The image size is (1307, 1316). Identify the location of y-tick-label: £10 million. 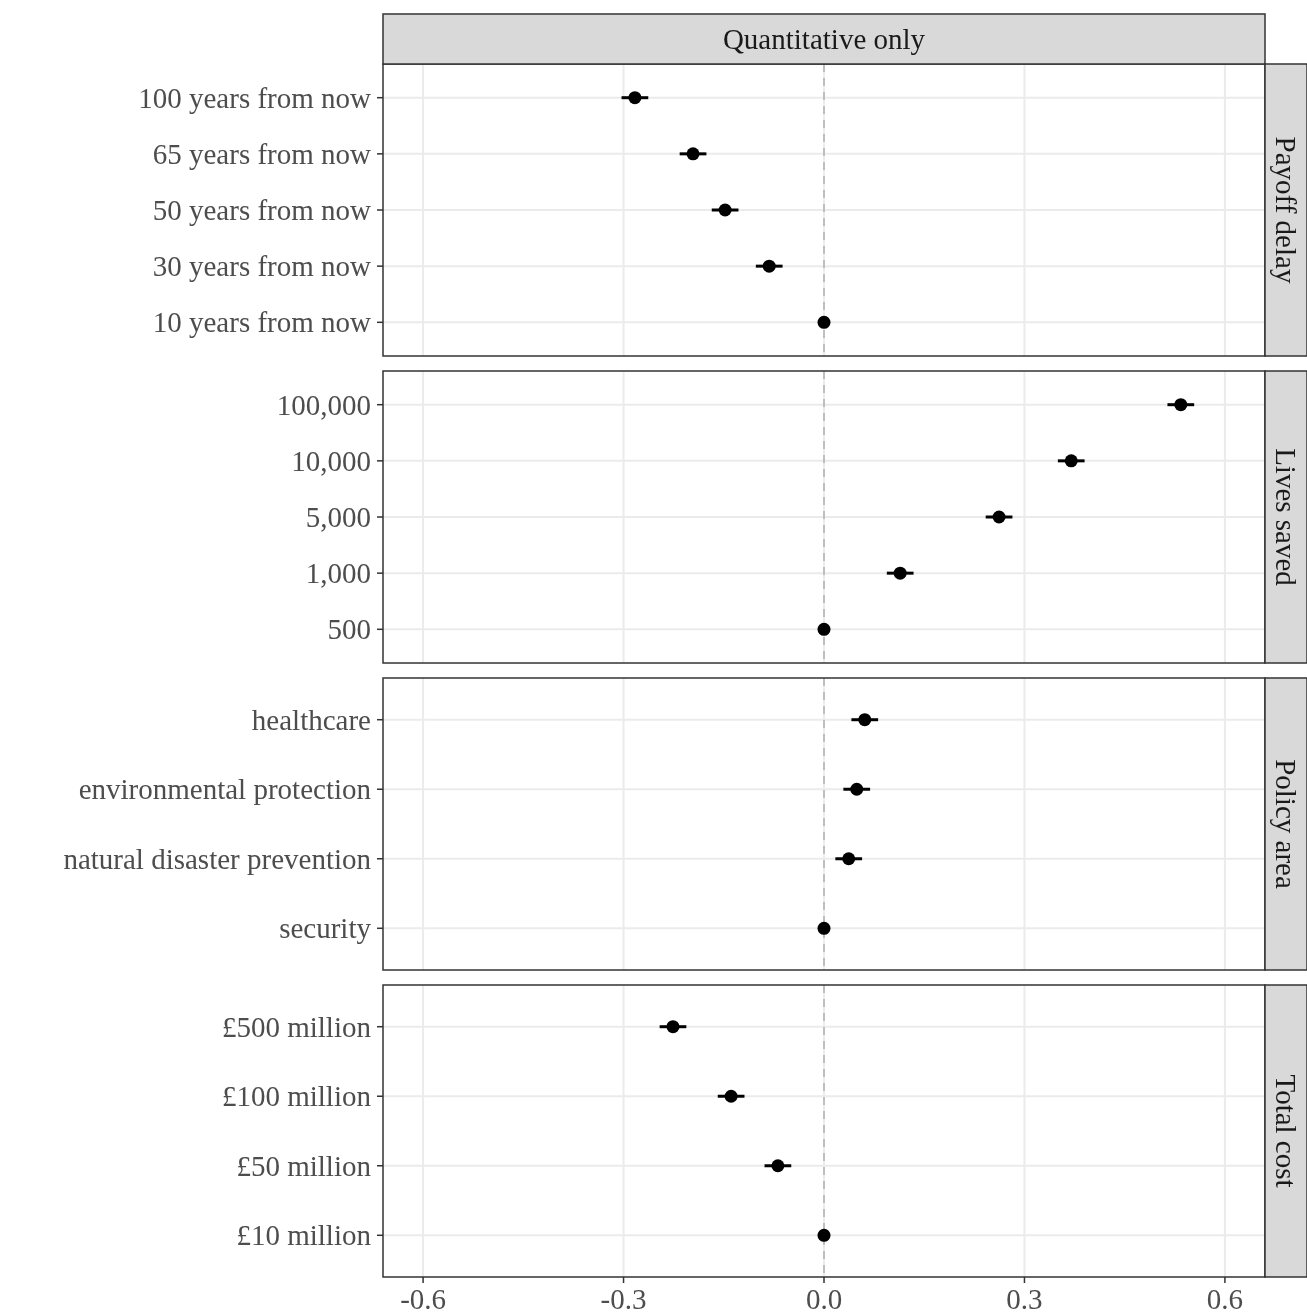
(304, 1235).